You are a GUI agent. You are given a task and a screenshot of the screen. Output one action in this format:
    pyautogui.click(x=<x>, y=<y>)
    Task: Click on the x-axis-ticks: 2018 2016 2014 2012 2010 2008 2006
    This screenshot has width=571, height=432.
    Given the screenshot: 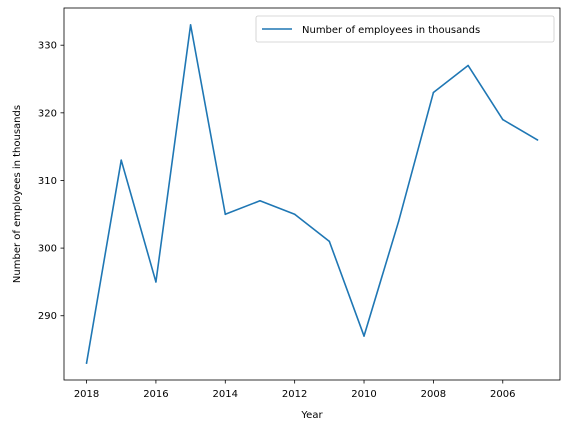 What is the action you would take?
    pyautogui.click(x=294, y=390)
    